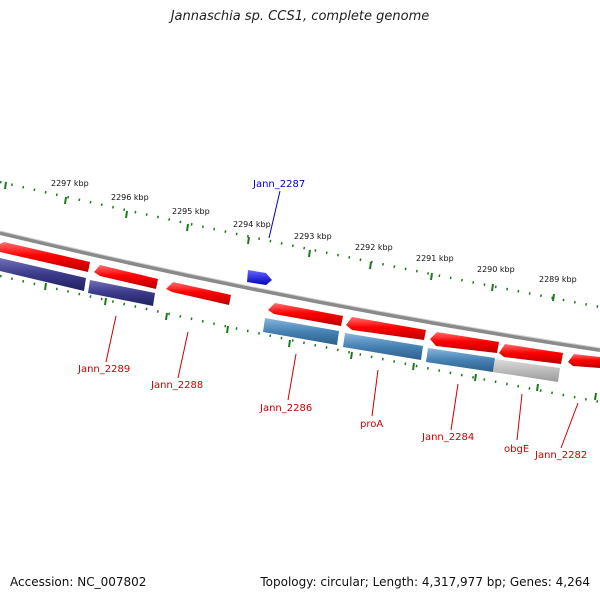  Describe the element at coordinates (371, 424) in the screenshot. I see `gene-label: proA` at that location.